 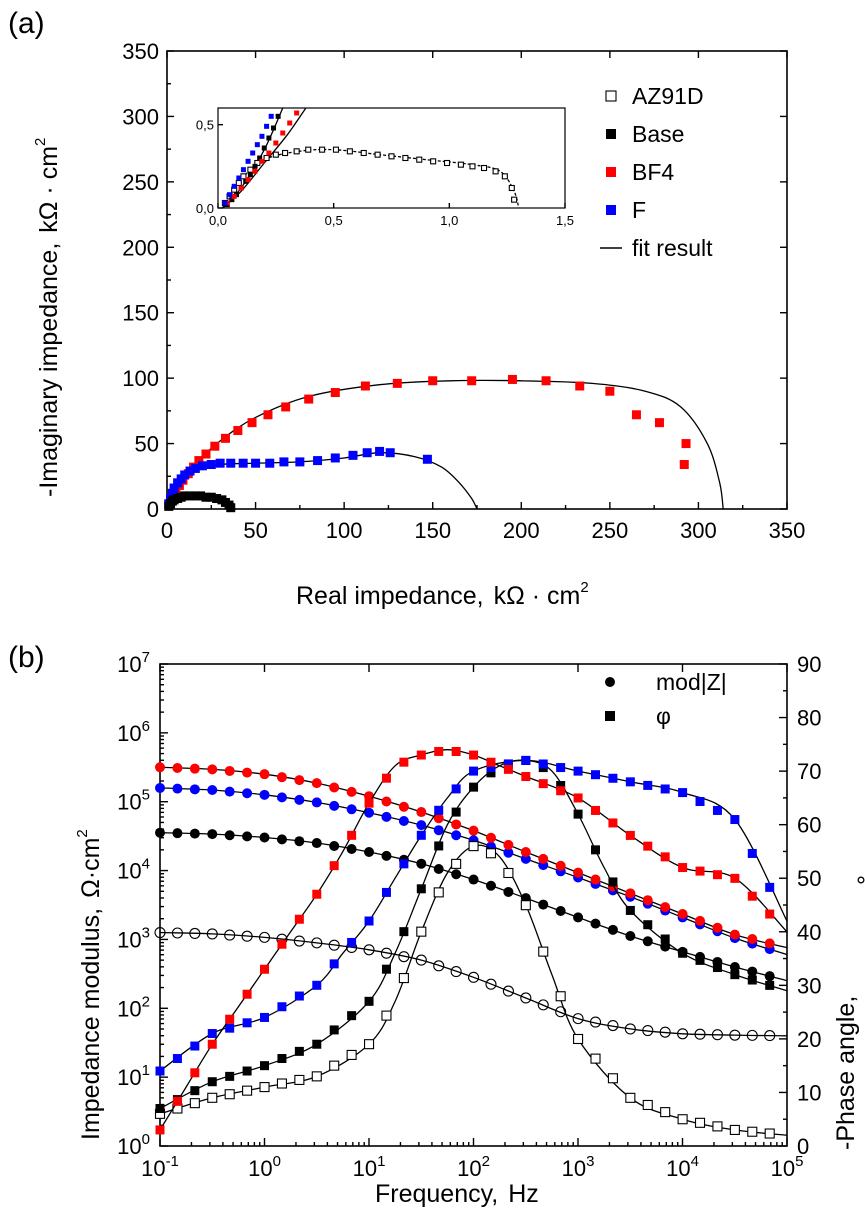 What do you see at coordinates (523, 1194) in the screenshot?
I see `panel-b-xlabel-unit: Hz` at bounding box center [523, 1194].